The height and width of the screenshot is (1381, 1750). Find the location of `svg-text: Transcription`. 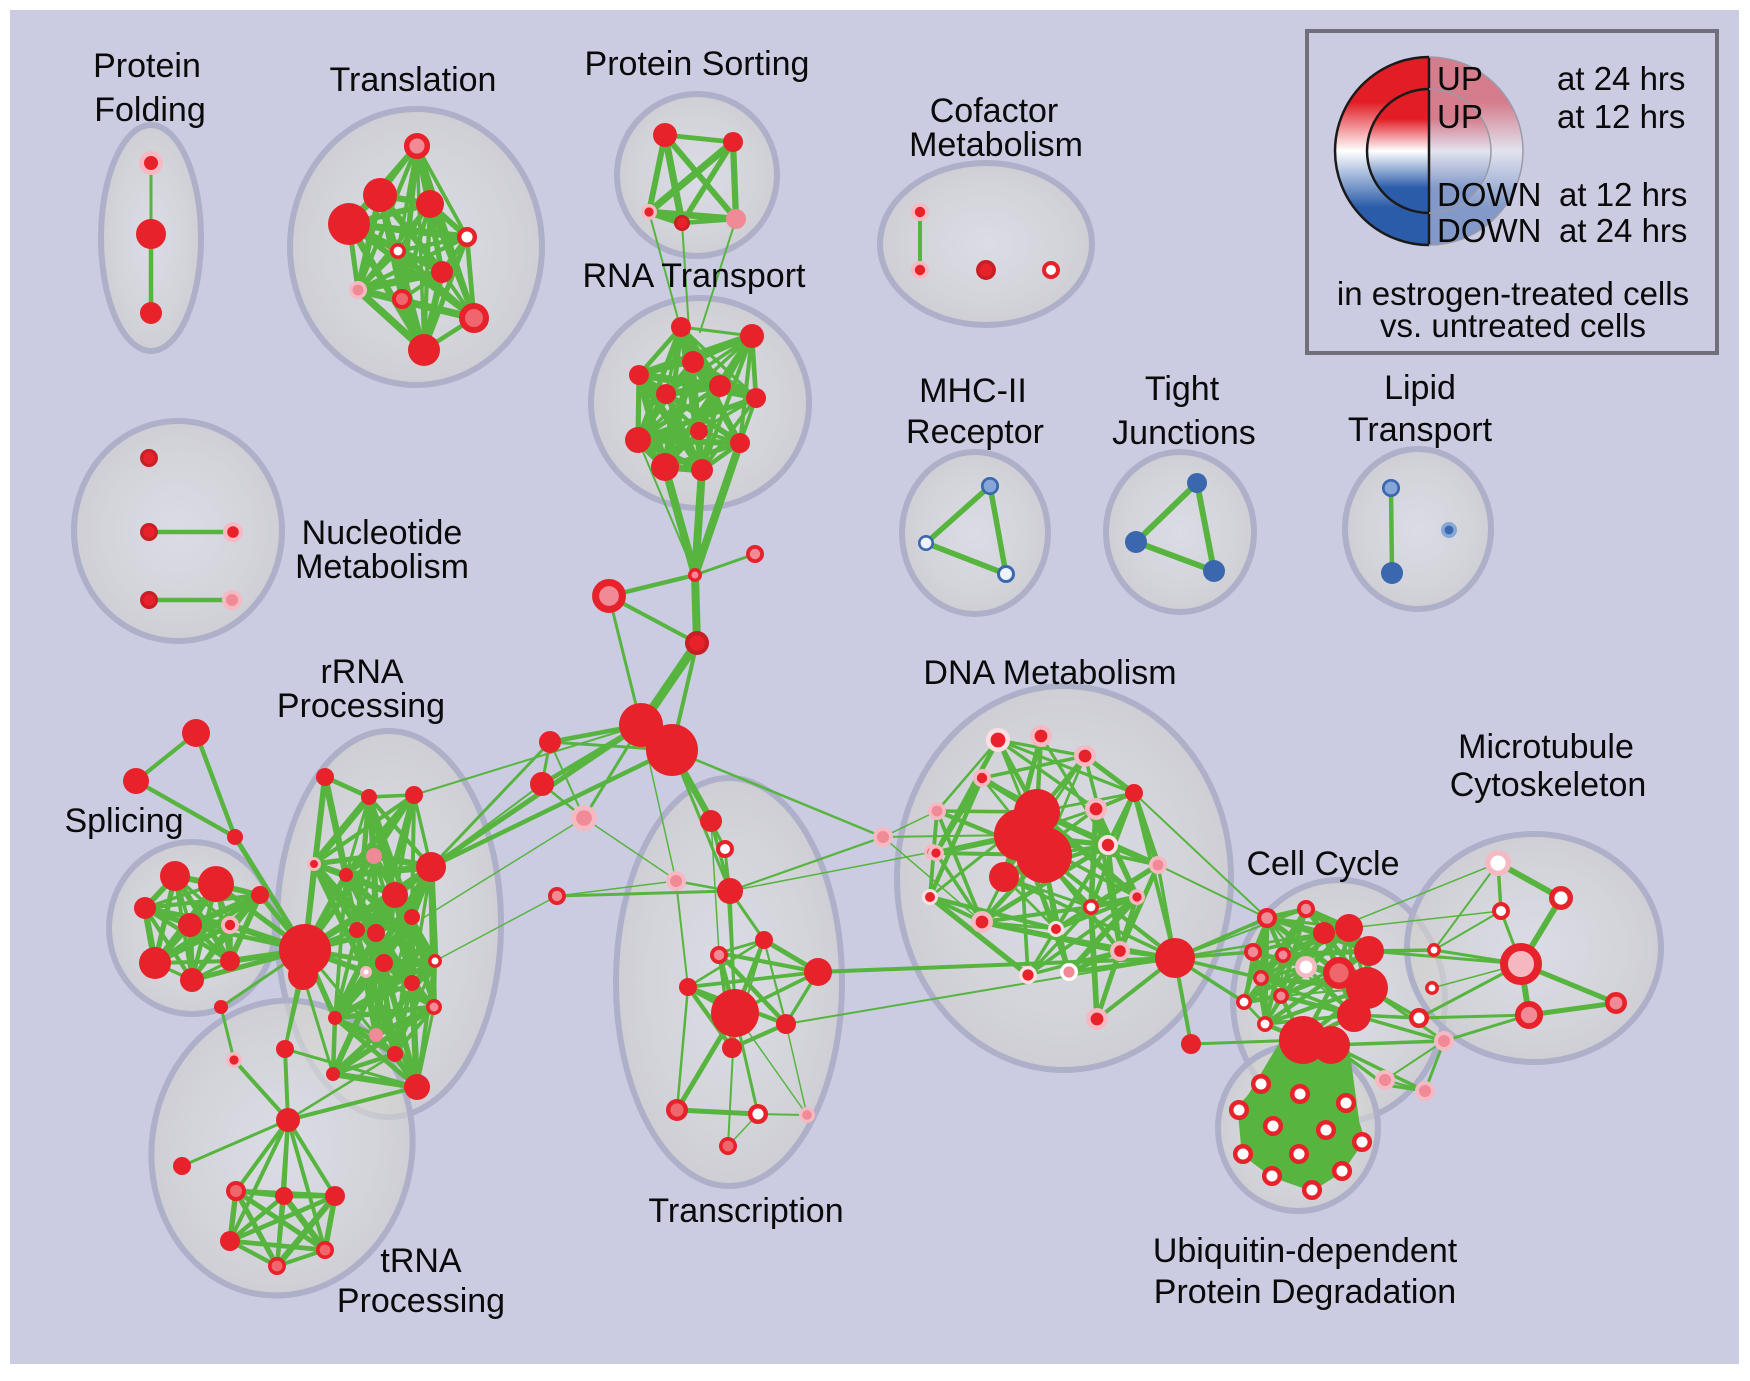

svg-text: Transcription is located at coordinates (745, 1211).